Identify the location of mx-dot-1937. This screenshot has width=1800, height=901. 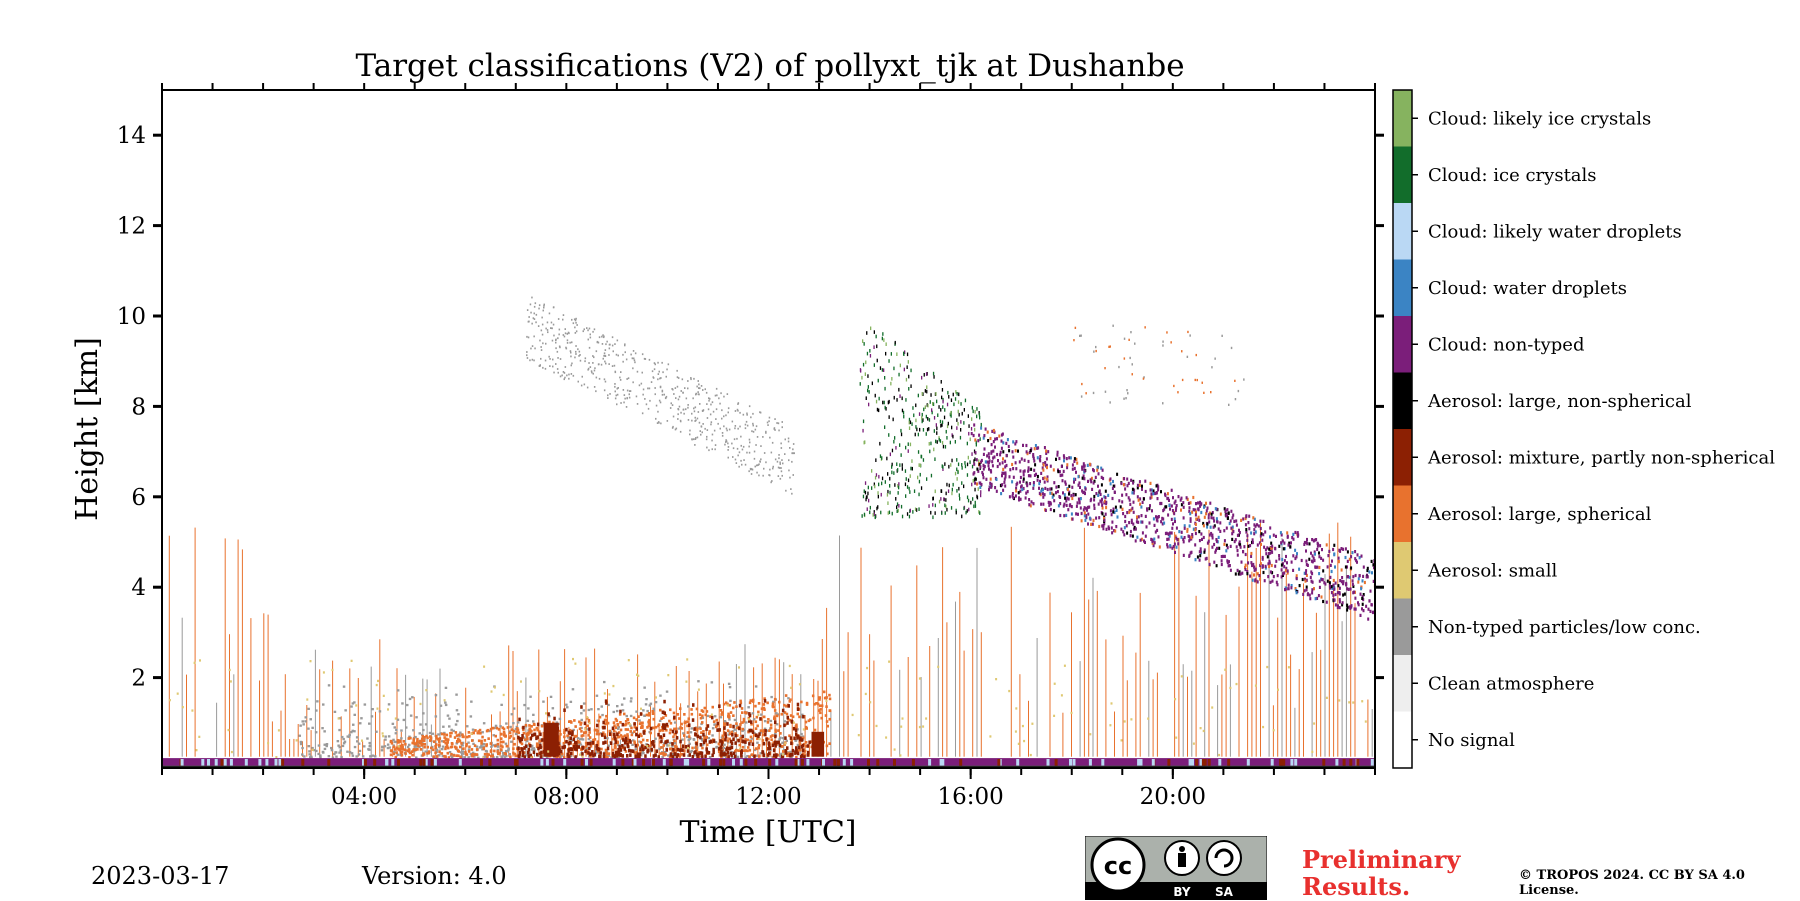
(636, 746).